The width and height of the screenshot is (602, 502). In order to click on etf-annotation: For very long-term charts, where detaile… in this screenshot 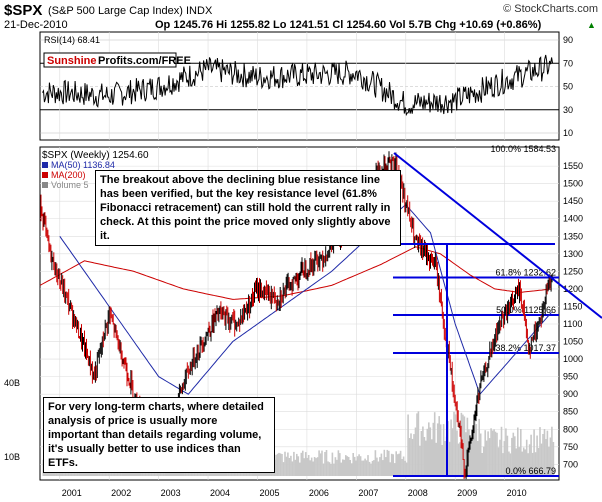, I will do `click(159, 435)`.